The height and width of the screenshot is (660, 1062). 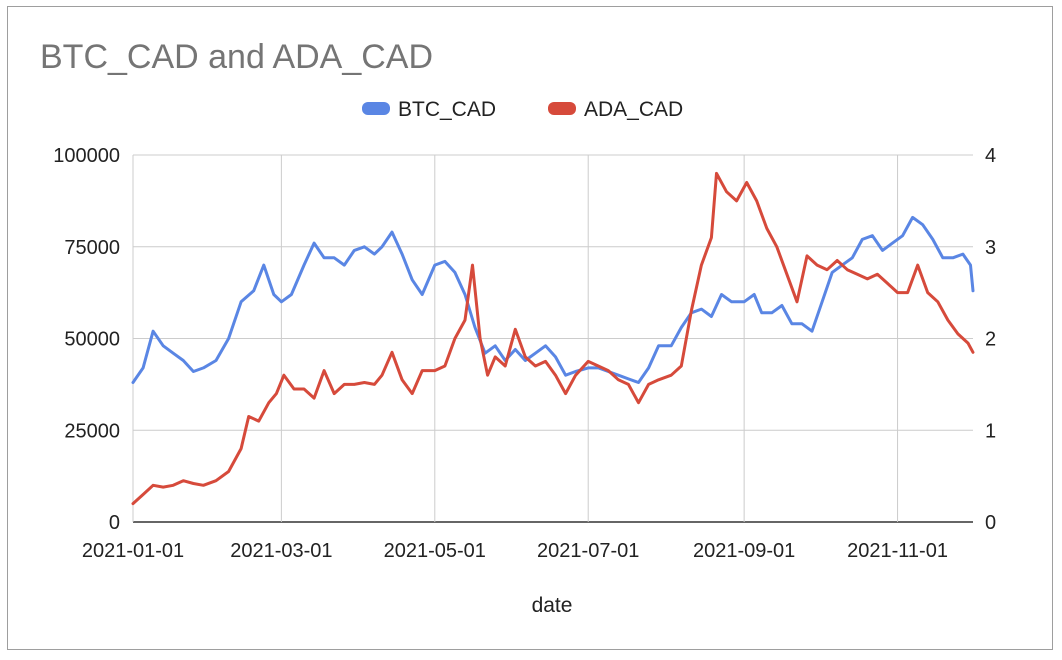 What do you see at coordinates (588, 551) in the screenshot?
I see `x-tick-label: 2021-07-01` at bounding box center [588, 551].